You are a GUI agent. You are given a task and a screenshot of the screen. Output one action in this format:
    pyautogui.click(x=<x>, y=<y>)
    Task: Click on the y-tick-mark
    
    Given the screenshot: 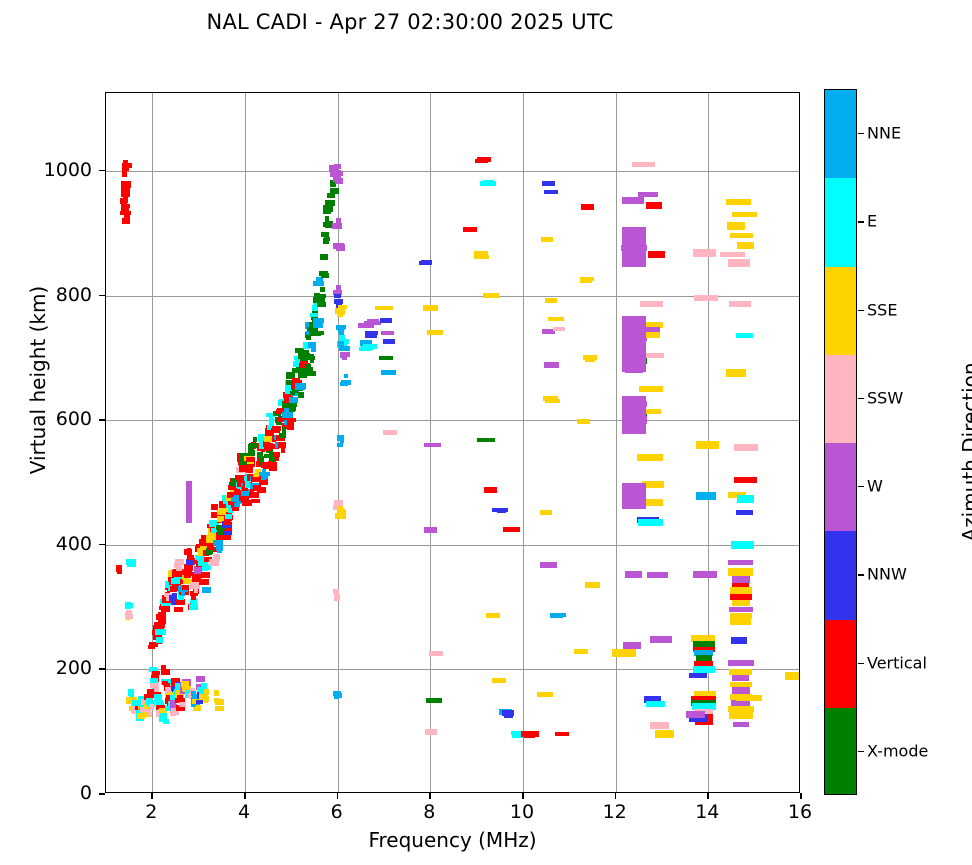 What is the action you would take?
    pyautogui.click(x=102, y=295)
    